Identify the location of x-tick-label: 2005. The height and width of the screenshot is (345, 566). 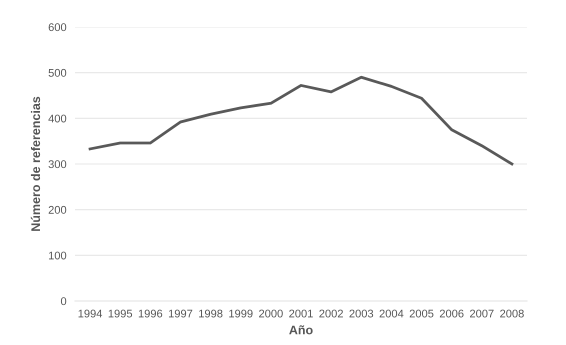
(422, 314).